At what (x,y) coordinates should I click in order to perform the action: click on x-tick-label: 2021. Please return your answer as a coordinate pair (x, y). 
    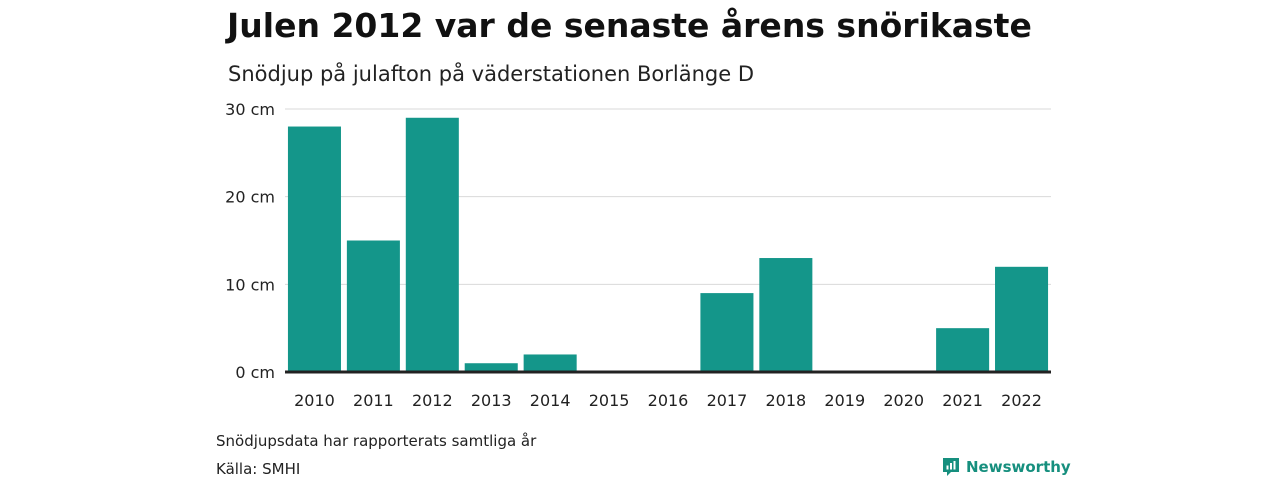
    Looking at the image, I should click on (962, 400).